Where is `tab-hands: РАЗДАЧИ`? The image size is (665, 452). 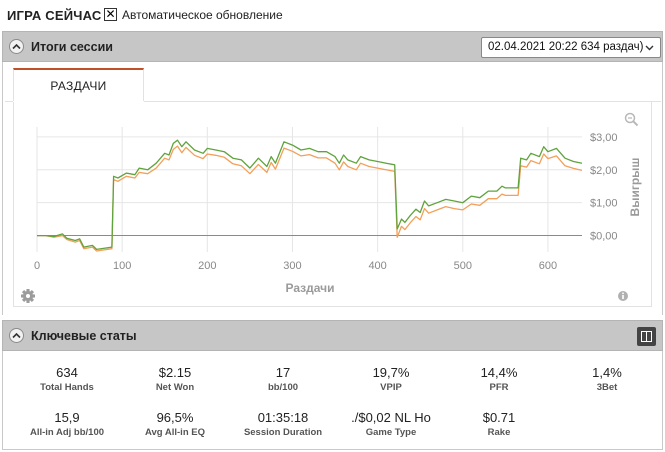
tab-hands: РАЗДАЧИ is located at coordinates (78, 84).